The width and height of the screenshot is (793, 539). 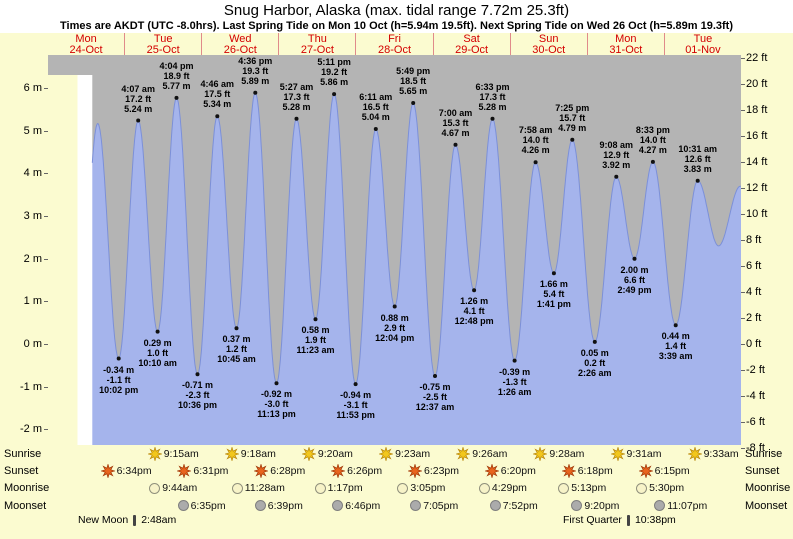 What do you see at coordinates (660, 488) in the screenshot?
I see `moonrise-entry: 5:30pm` at bounding box center [660, 488].